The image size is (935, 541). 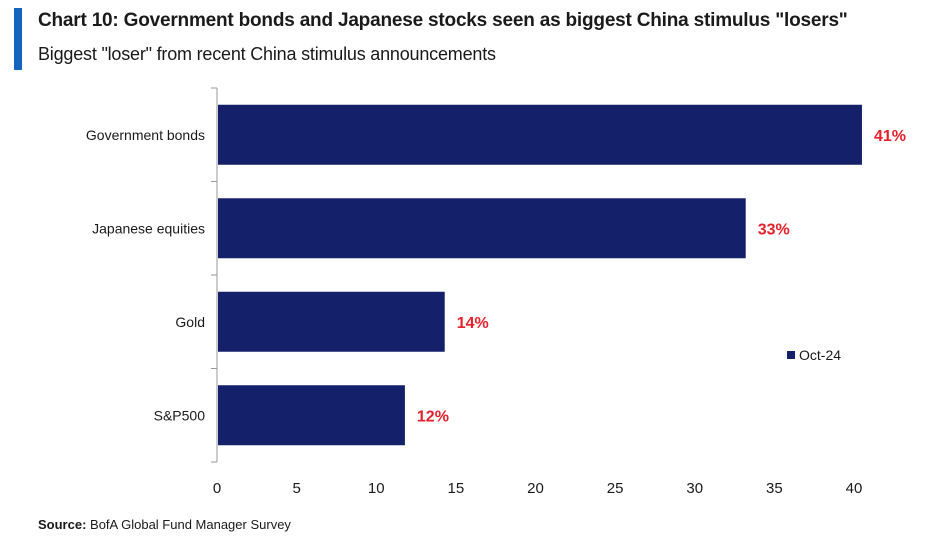 I want to click on x-tick-label: 30, so click(x=694, y=488).